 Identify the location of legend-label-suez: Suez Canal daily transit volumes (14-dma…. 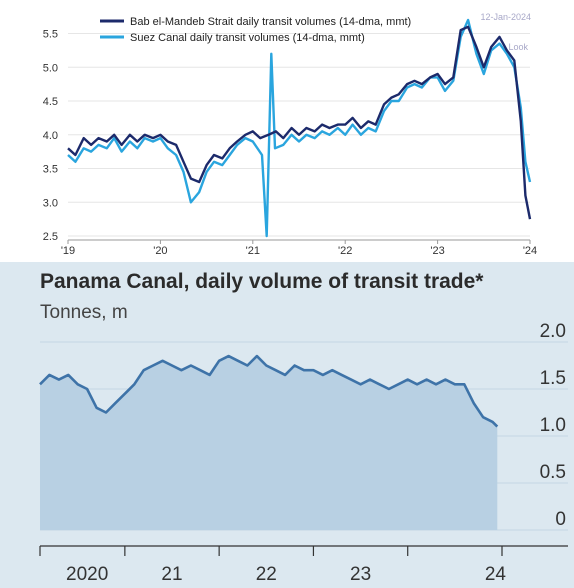
(247, 38).